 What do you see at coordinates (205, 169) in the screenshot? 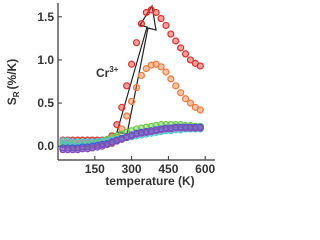
I see `x-tick-label: 600` at bounding box center [205, 169].